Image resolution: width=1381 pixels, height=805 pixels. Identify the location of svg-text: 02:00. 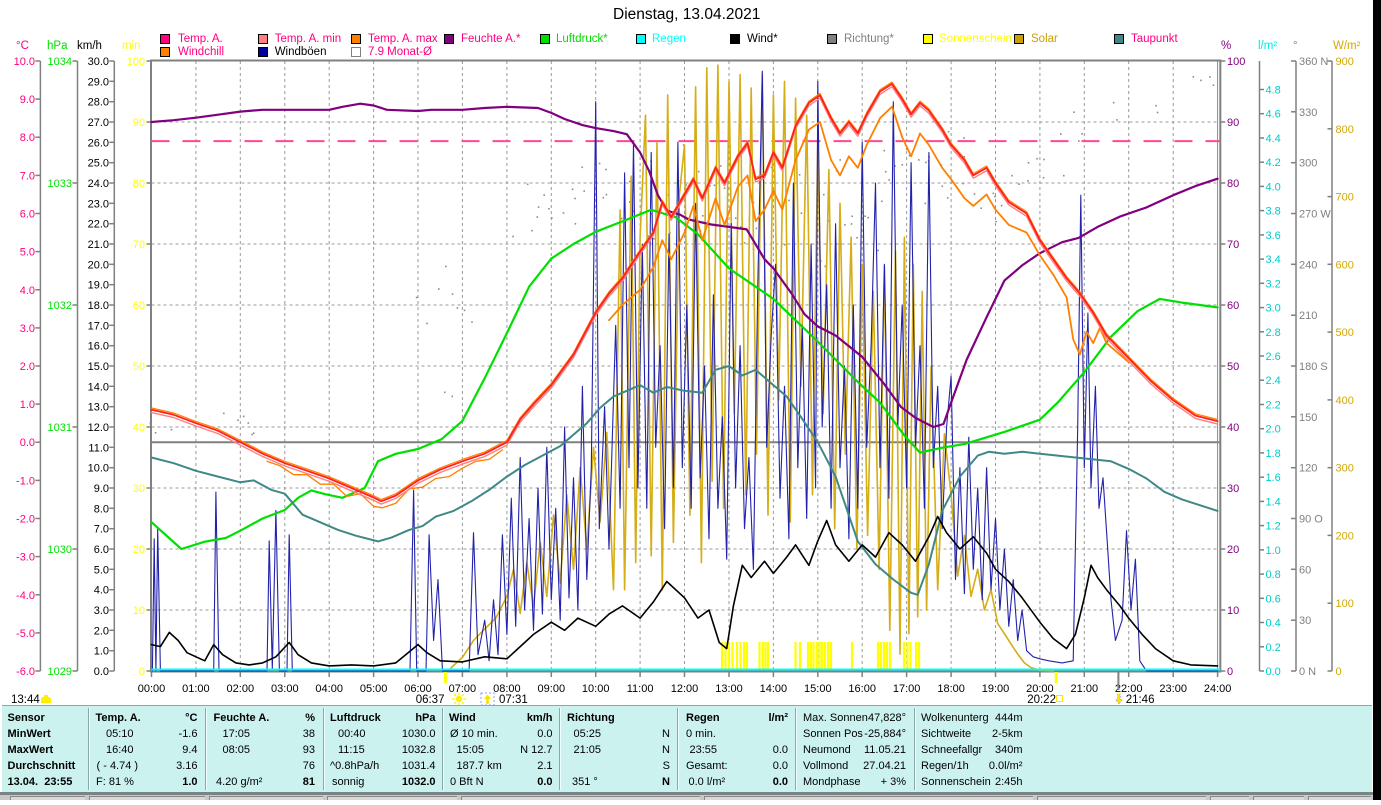
(241, 689).